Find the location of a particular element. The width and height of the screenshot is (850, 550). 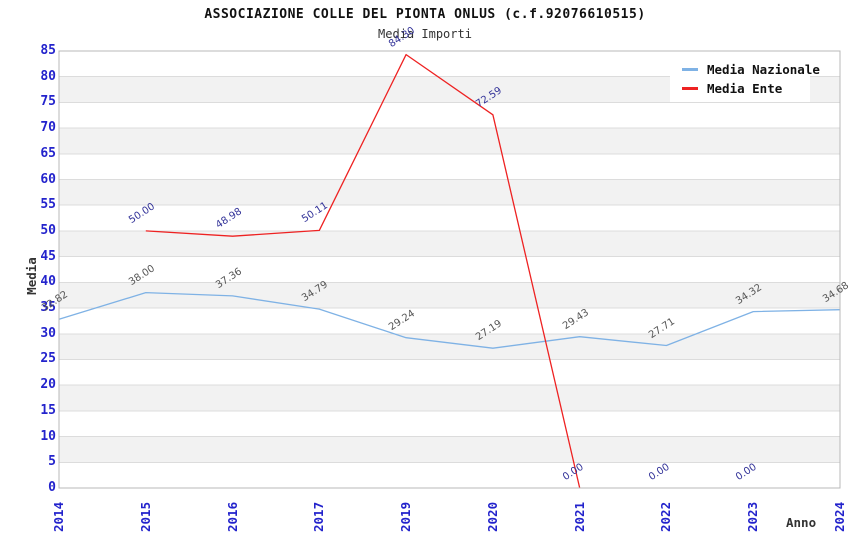

x-axis-title: Anno is located at coordinates (801, 522).